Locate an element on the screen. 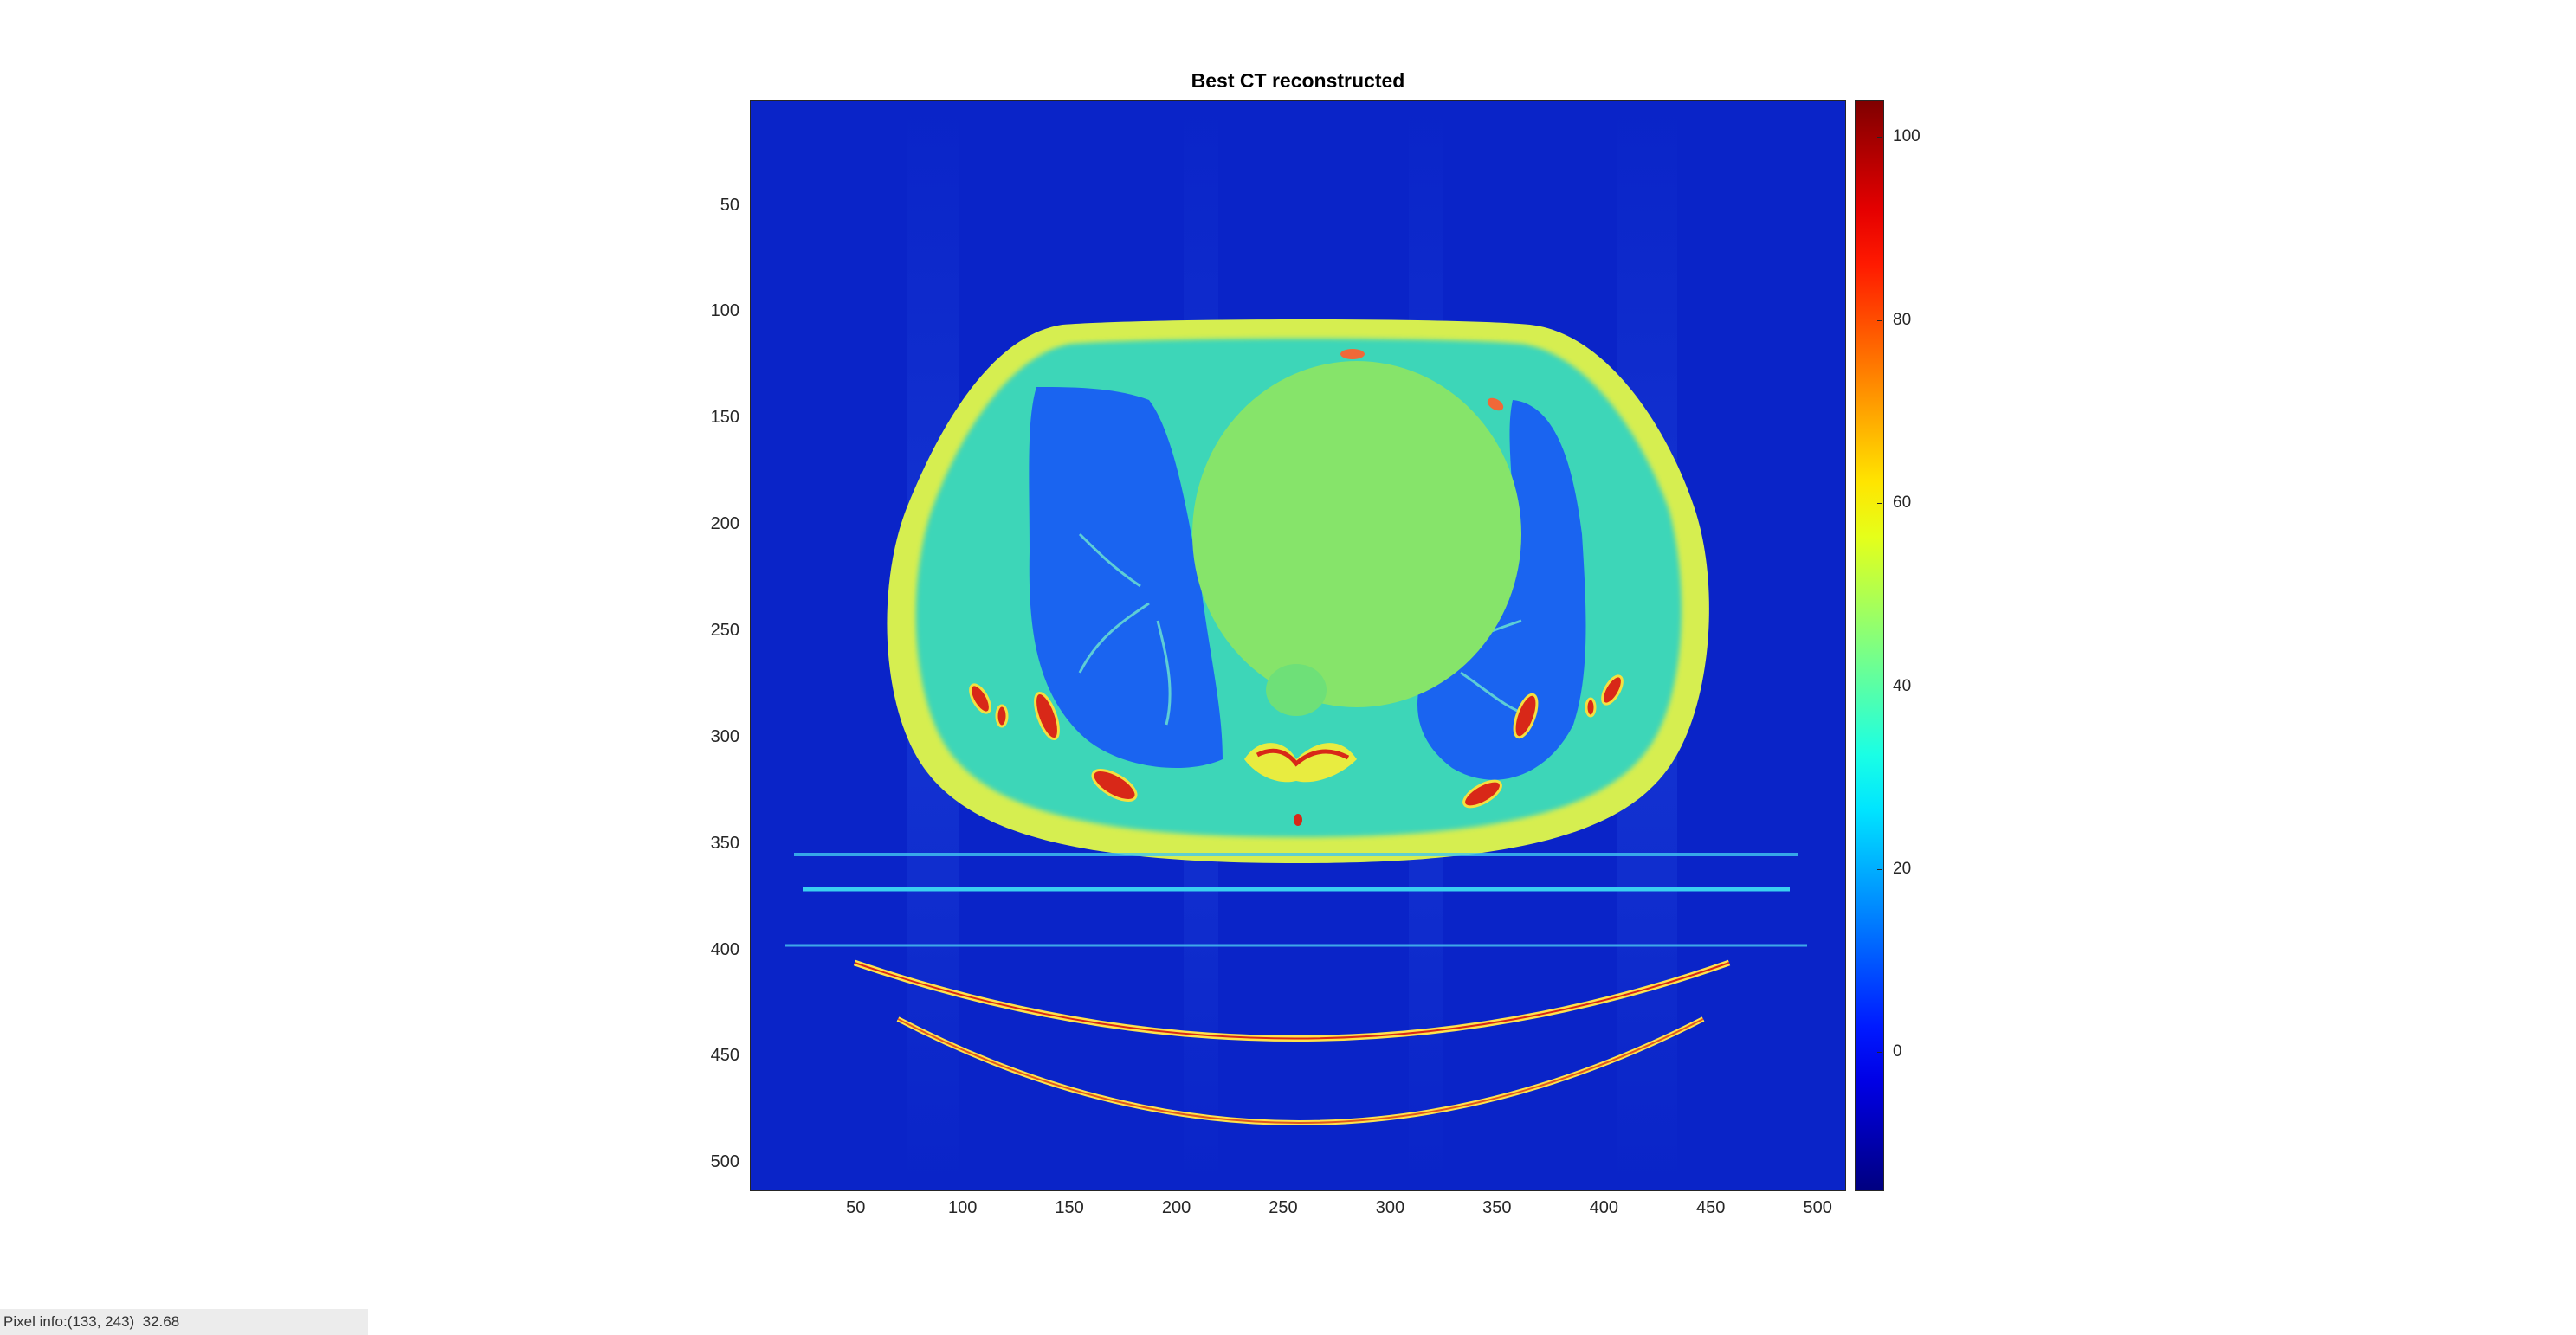  y-tick-label: 500 is located at coordinates (724, 1162).